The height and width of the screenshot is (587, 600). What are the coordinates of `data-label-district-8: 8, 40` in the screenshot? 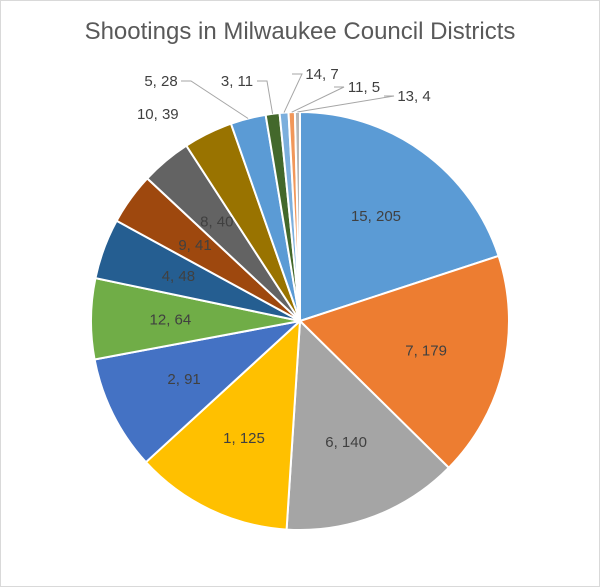 It's located at (216, 222).